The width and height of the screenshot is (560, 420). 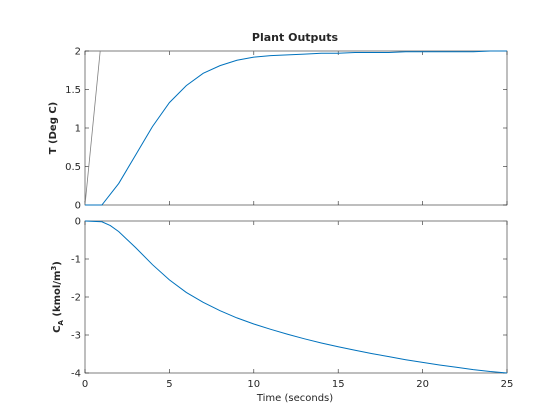 What do you see at coordinates (73, 90) in the screenshot?
I see `ytick-label: 1.5` at bounding box center [73, 90].